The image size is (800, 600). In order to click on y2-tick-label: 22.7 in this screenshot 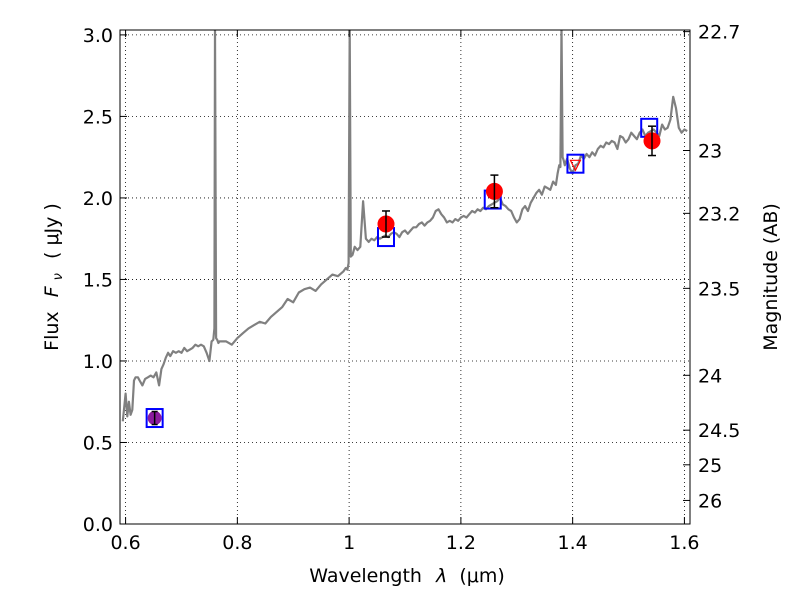, I will do `click(719, 33)`.